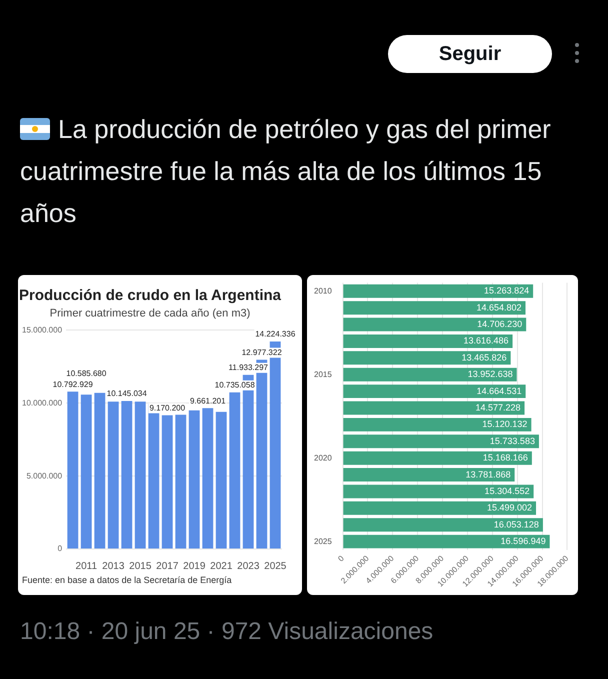 Image resolution: width=608 pixels, height=679 pixels. Describe the element at coordinates (499, 324) in the screenshot. I see `data-label: 14.706.230` at that location.